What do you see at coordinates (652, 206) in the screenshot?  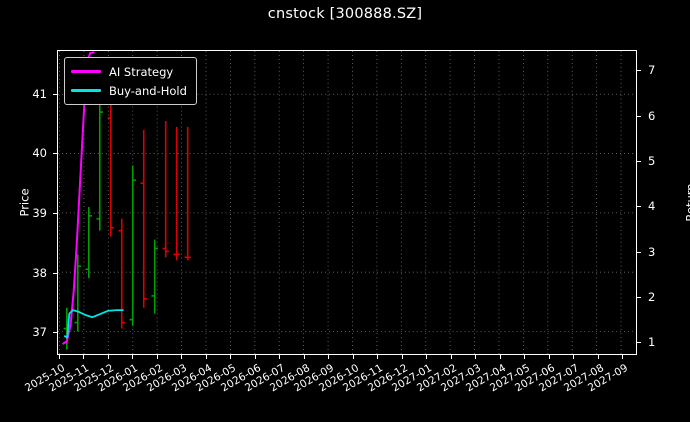 I see `y-axis-right-tick-label: 4` at bounding box center [652, 206].